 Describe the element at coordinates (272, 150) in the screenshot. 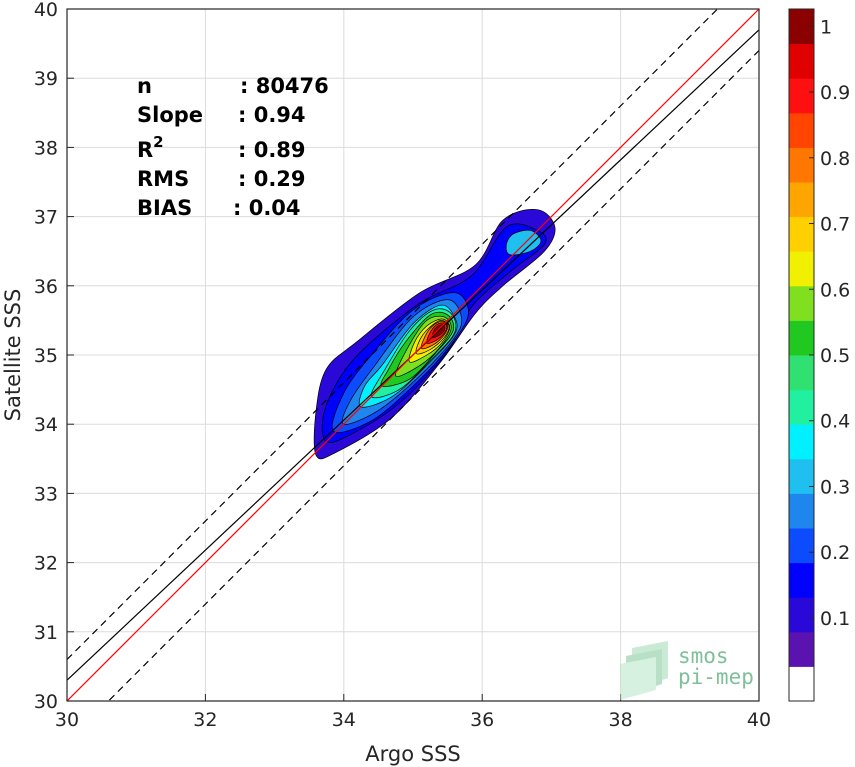

I see `stat-value: : 0.89` at that location.